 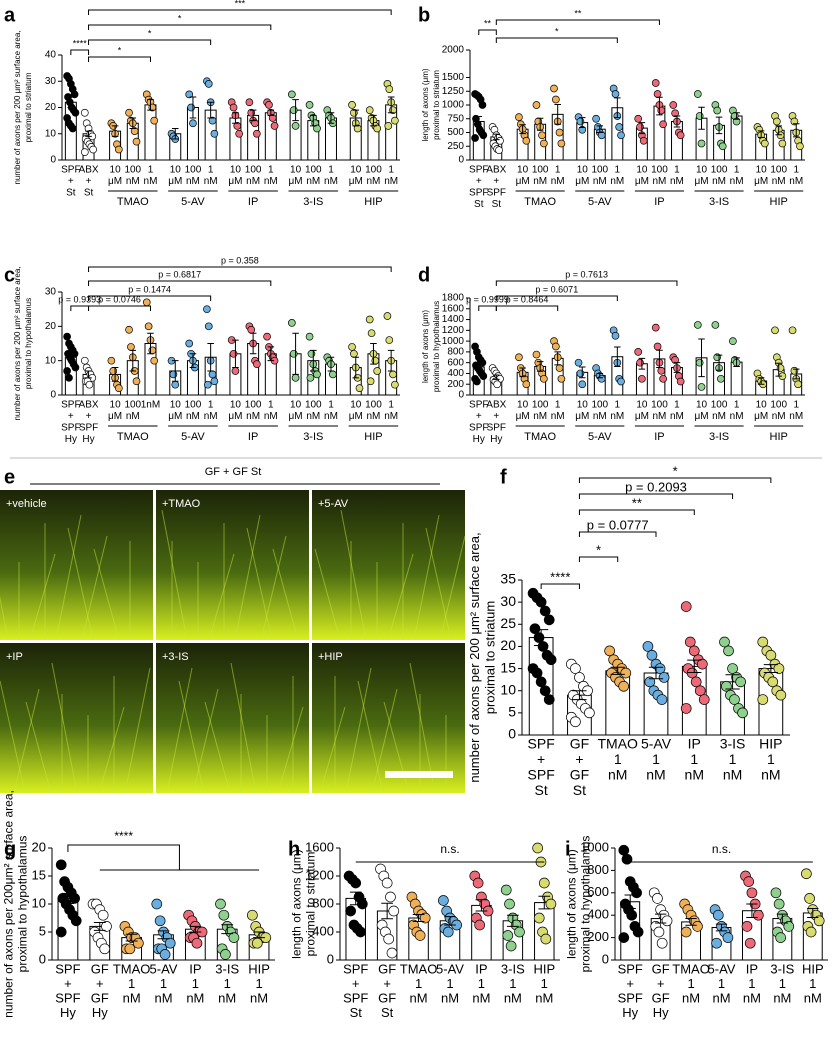 I want to click on significance-label: p = 0.6071, so click(x=556, y=289).